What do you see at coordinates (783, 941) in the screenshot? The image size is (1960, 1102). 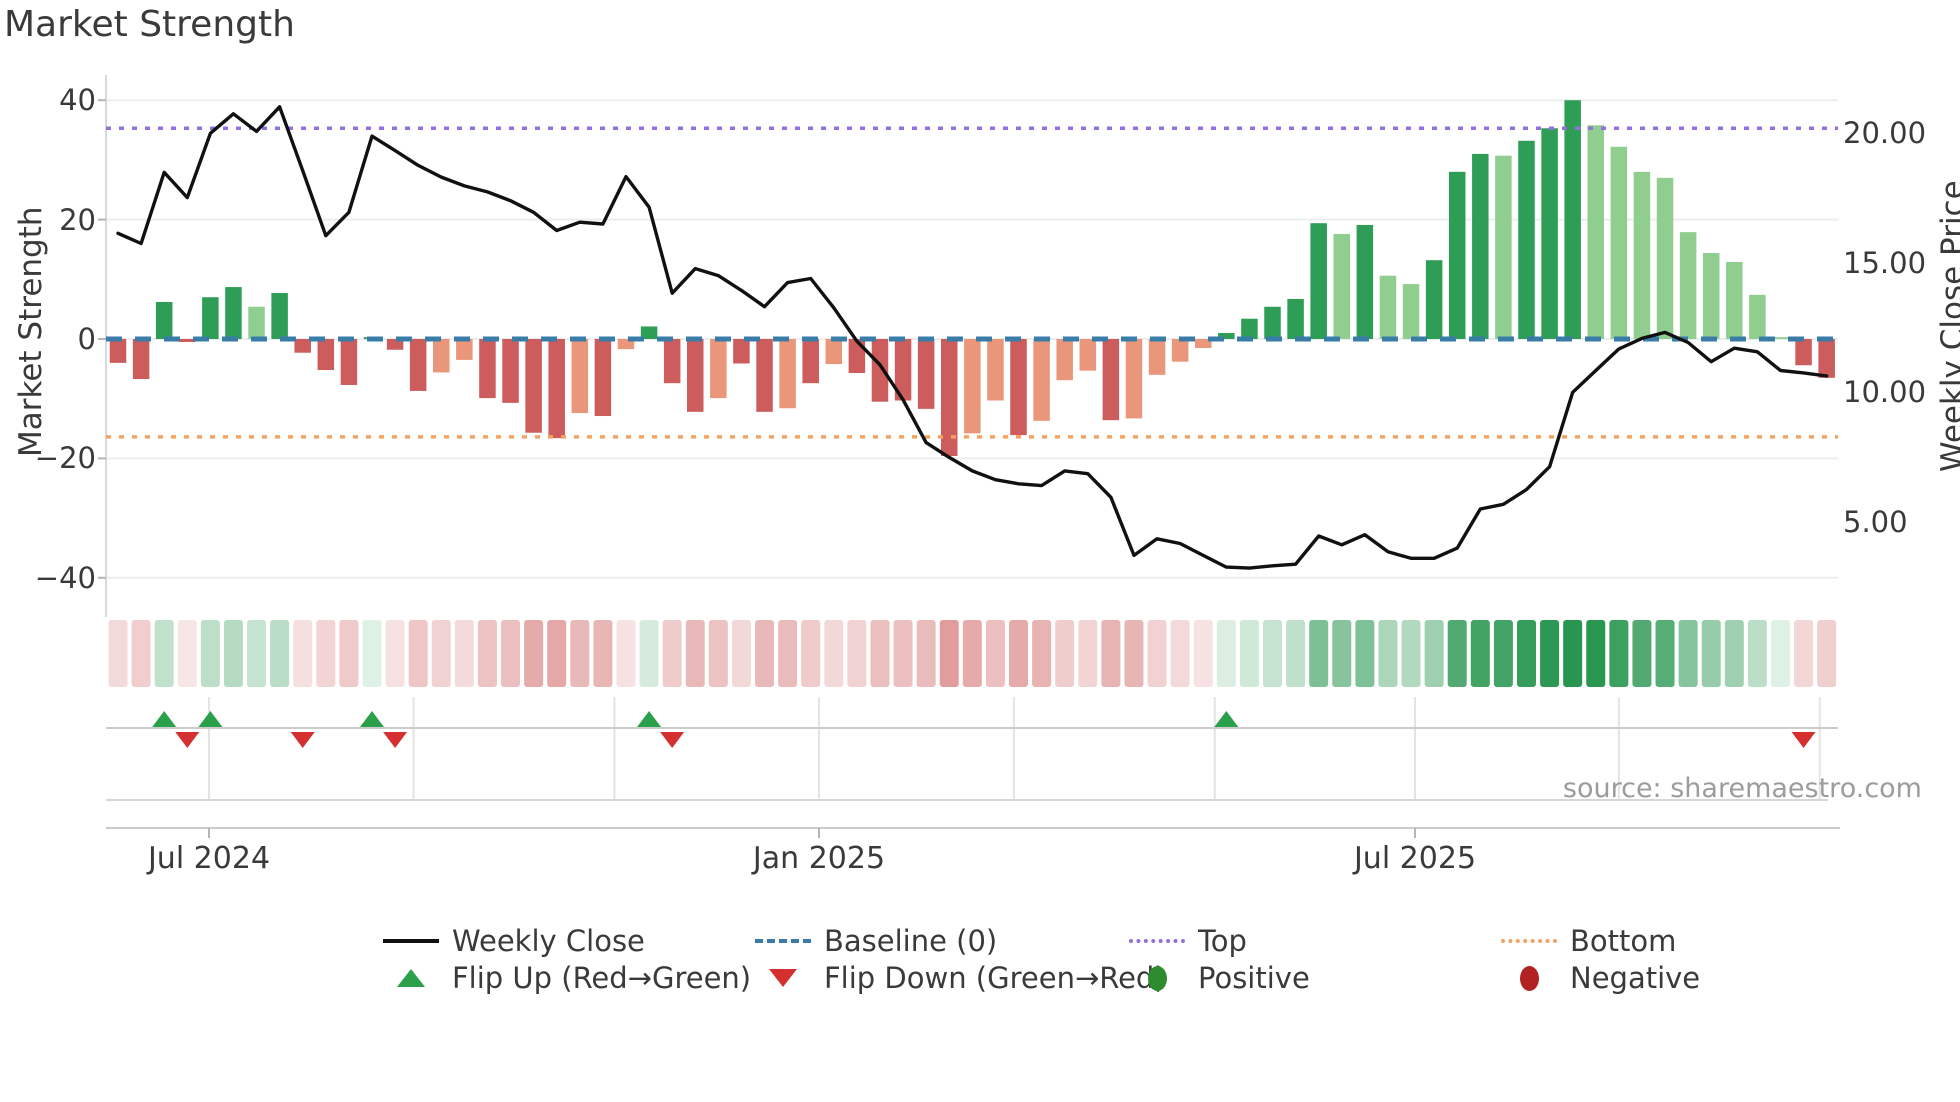 I see `baseline-dash-icon` at bounding box center [783, 941].